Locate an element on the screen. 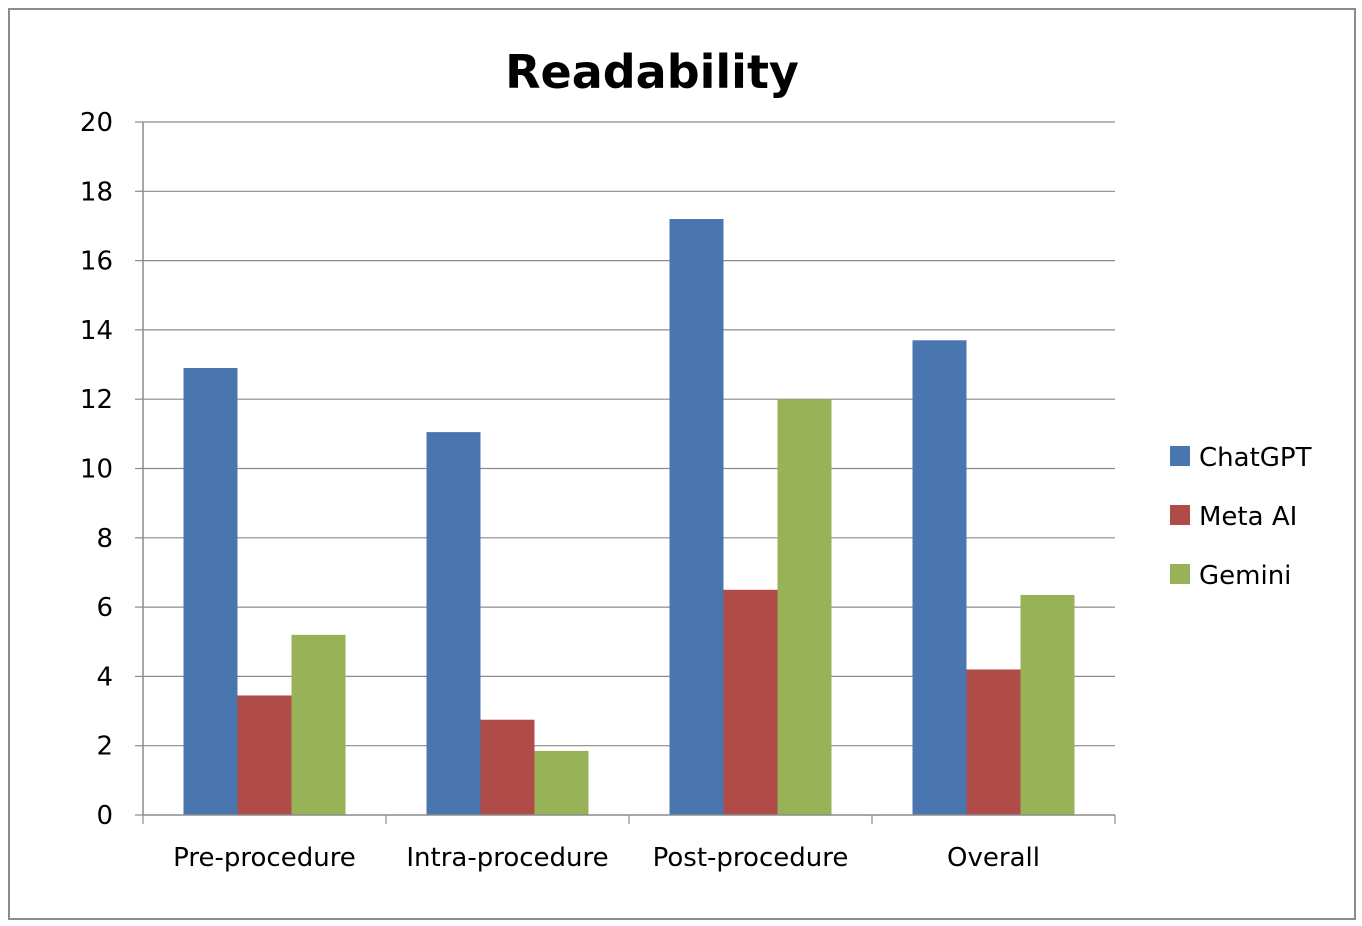  y-tick-label: 0 is located at coordinates (104, 816).